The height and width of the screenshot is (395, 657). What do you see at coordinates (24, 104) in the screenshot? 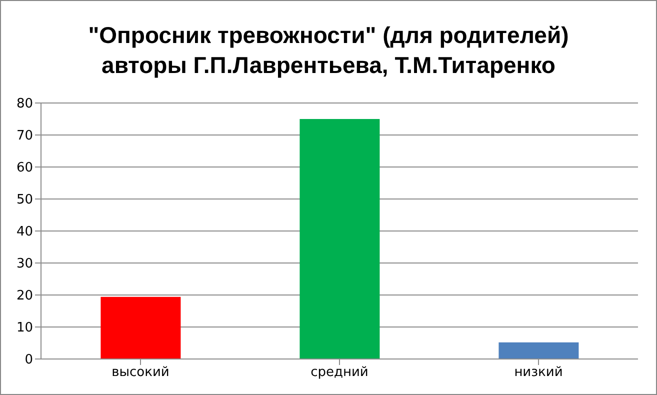
I see `y-tick-label: 80` at bounding box center [24, 104].